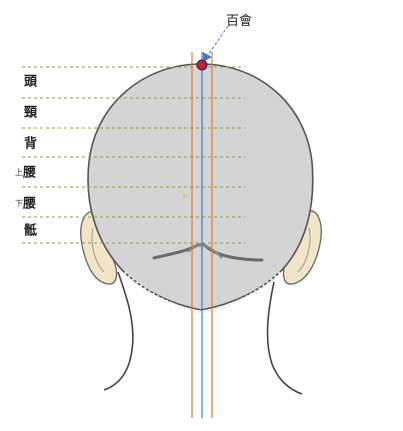 The width and height of the screenshot is (403, 431). I want to click on zone-text: 背, so click(31, 144).